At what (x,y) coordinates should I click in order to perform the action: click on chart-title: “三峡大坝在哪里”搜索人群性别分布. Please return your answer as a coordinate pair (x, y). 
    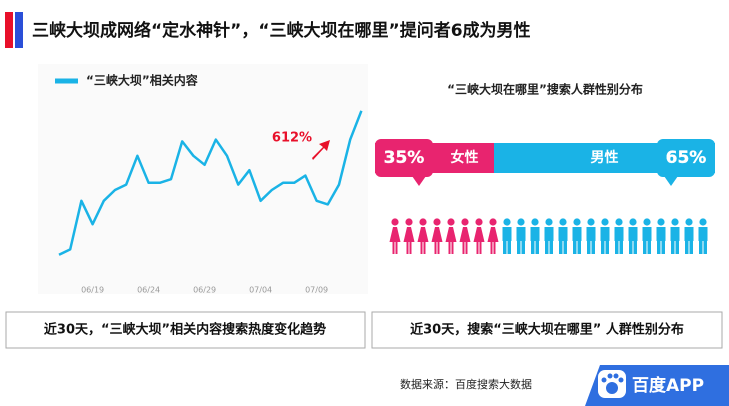
    Looking at the image, I should click on (545, 89).